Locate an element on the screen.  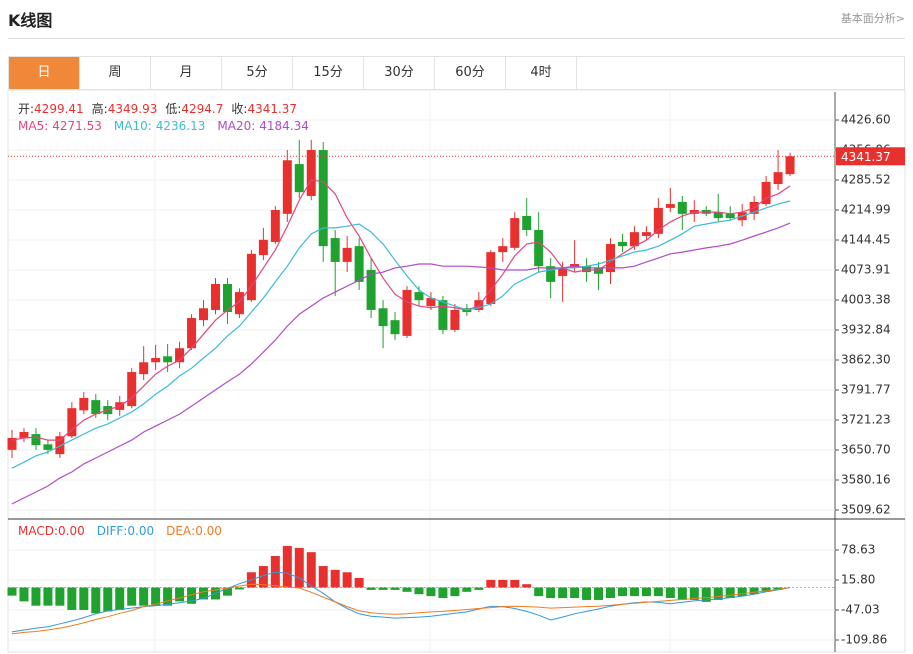
legend-value: 4236.13 is located at coordinates (180, 126).